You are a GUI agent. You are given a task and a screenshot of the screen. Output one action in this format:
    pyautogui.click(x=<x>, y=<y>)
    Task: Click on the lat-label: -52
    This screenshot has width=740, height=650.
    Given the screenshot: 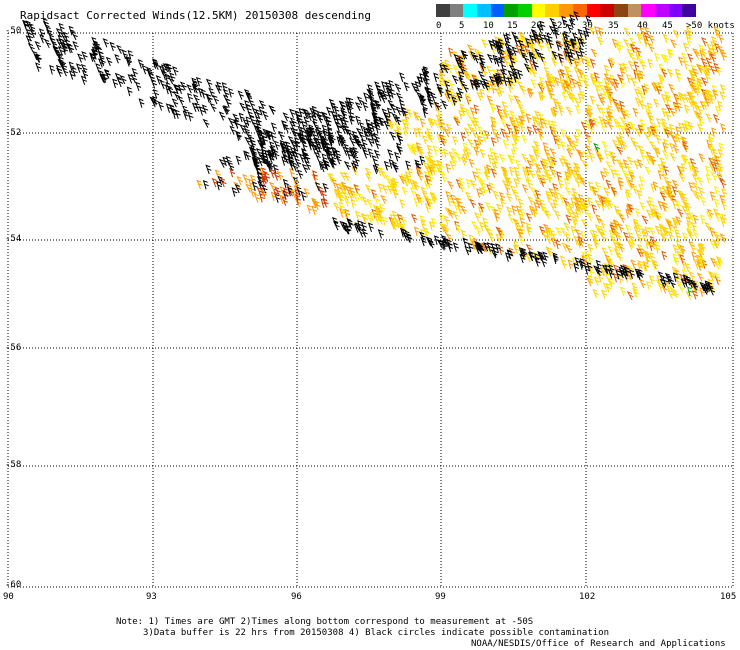 What is the action you would take?
    pyautogui.click(x=13, y=133)
    